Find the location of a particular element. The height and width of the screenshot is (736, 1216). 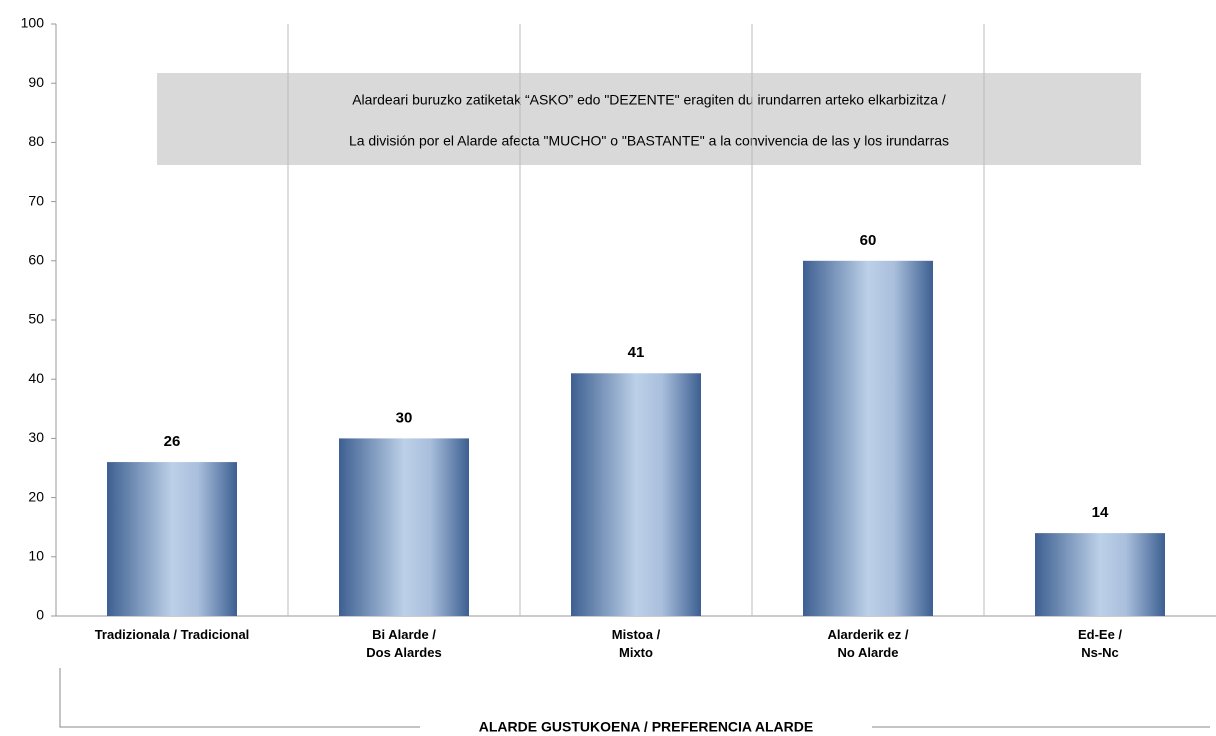

value-label: 30 is located at coordinates (404, 417).